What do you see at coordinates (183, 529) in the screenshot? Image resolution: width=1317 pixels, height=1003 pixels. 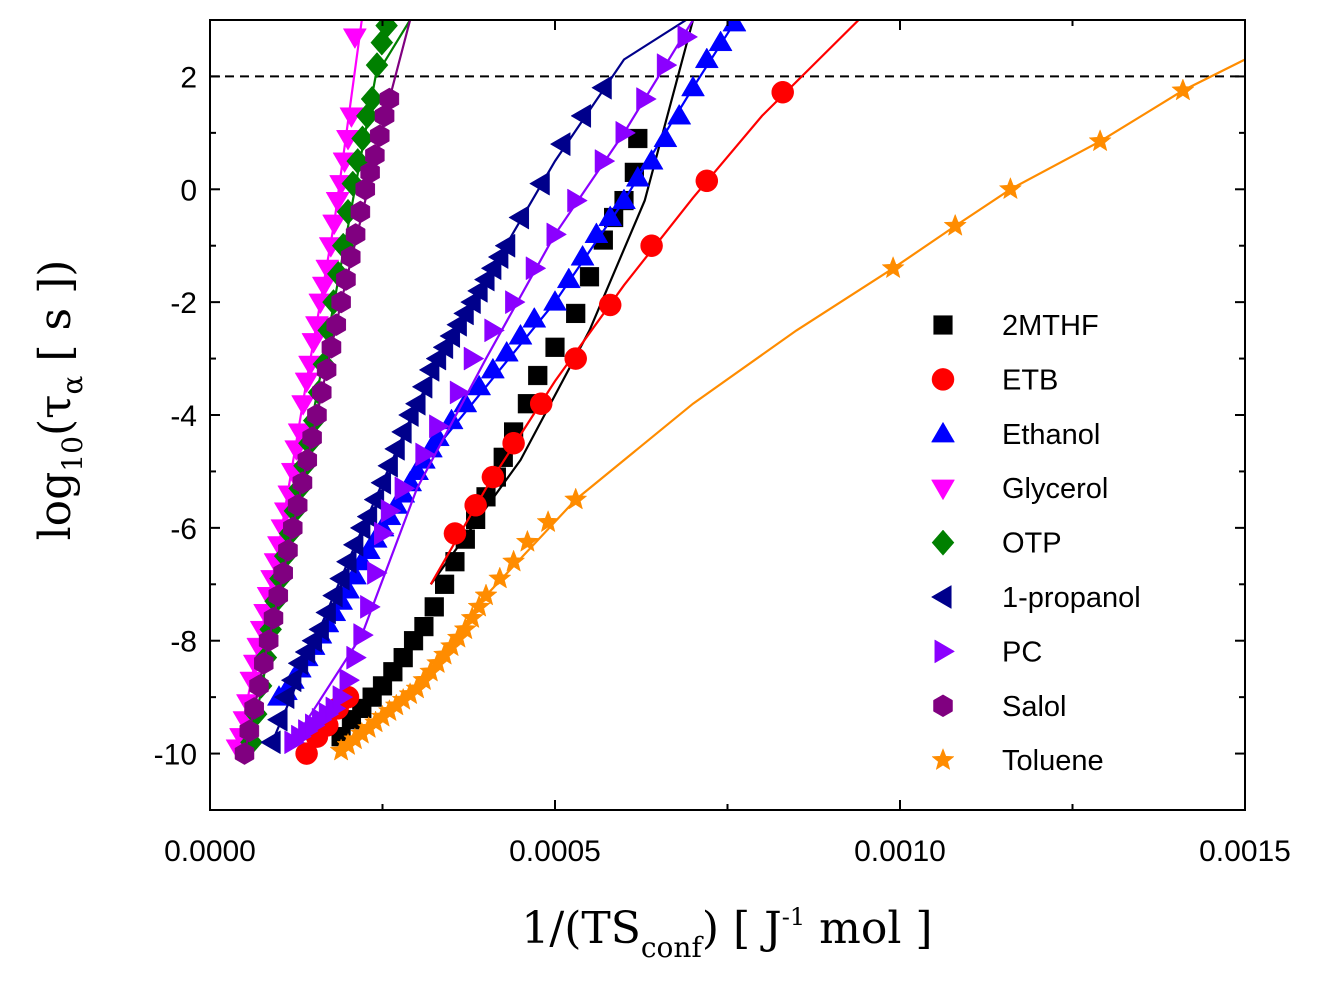 I see `y-tick-label: -6` at bounding box center [183, 529].